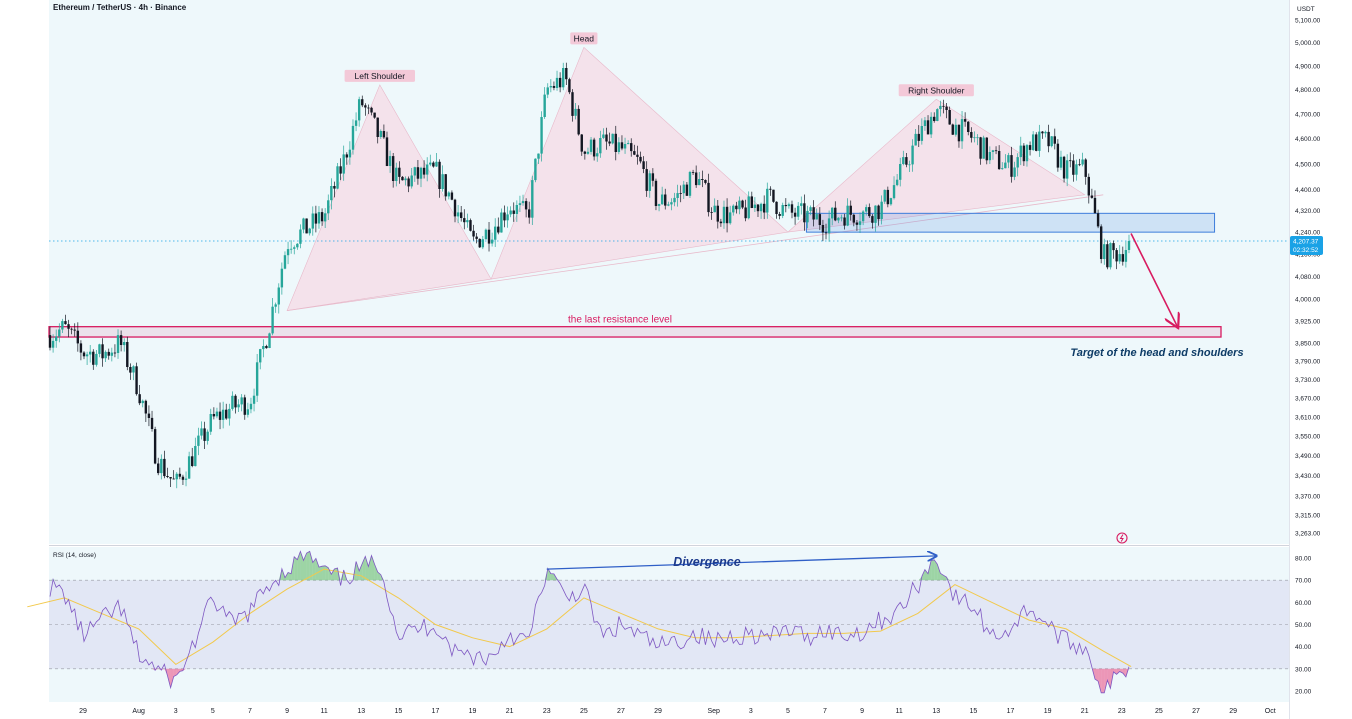  Describe the element at coordinates (1122, 538) in the screenshot. I see `lightning-icon` at that location.